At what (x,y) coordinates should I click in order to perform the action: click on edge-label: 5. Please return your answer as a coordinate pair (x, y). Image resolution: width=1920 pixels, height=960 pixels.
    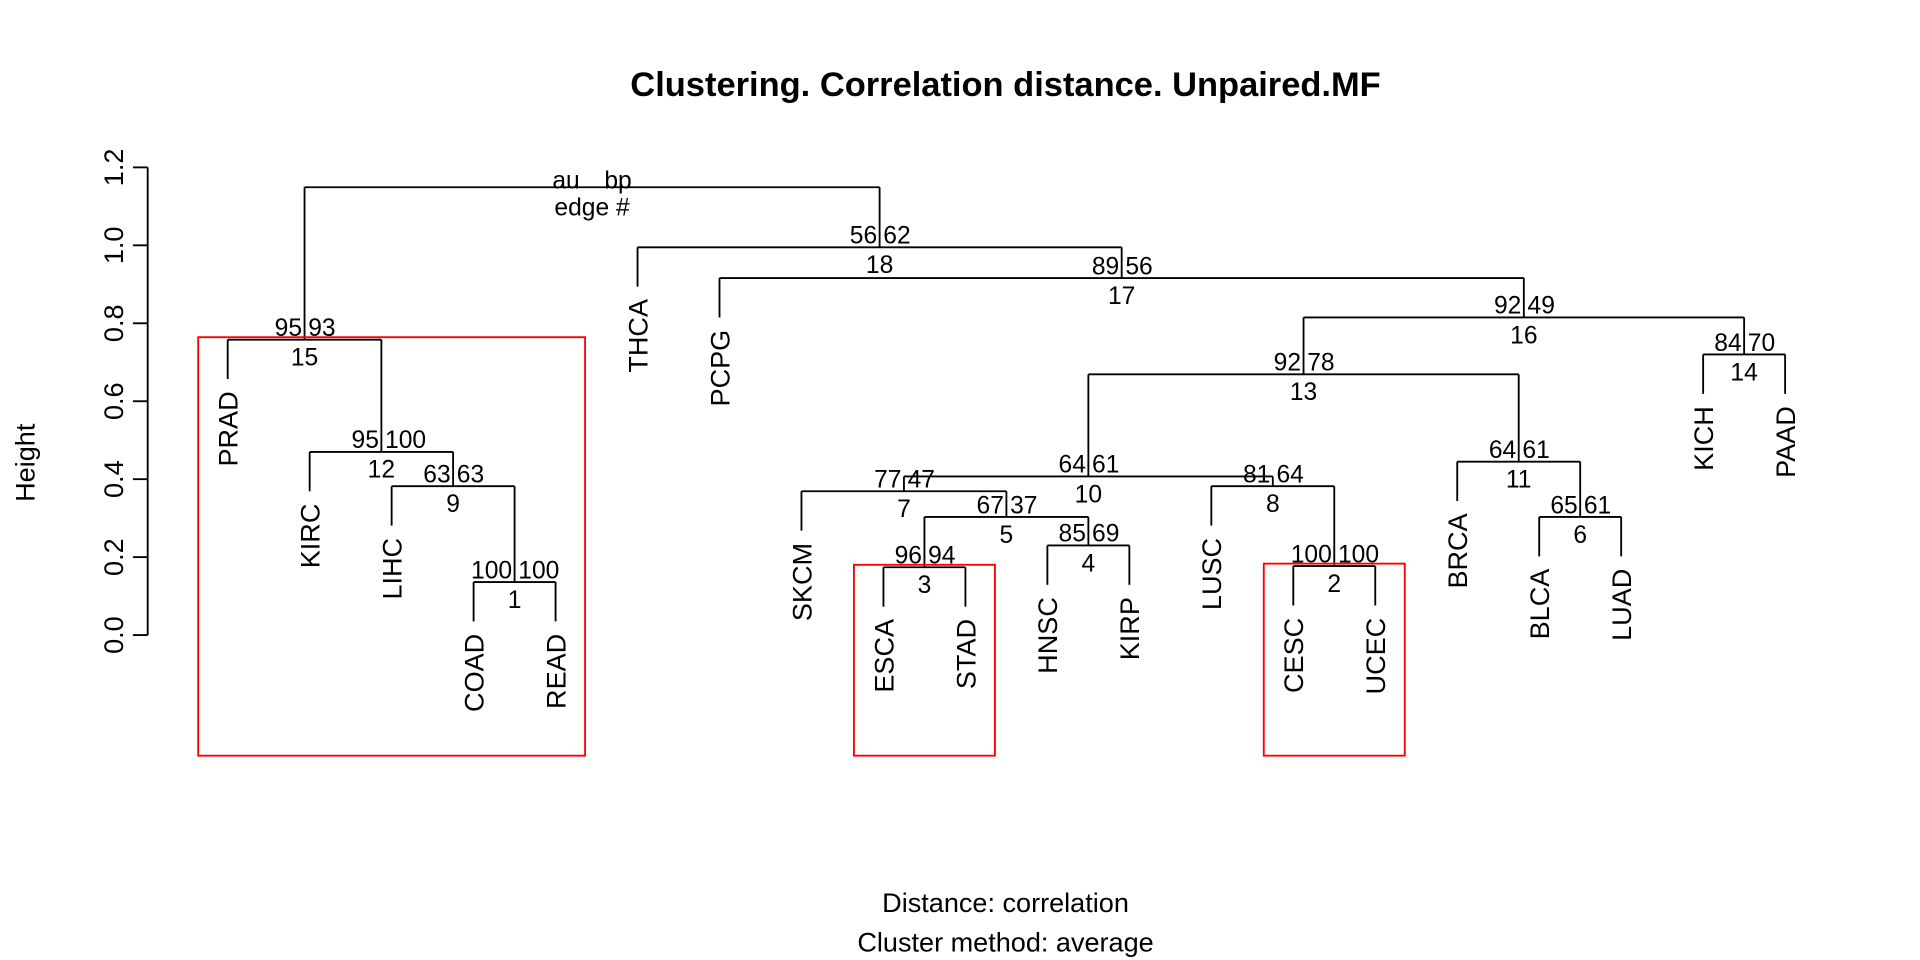
    Looking at the image, I should click on (1007, 535).